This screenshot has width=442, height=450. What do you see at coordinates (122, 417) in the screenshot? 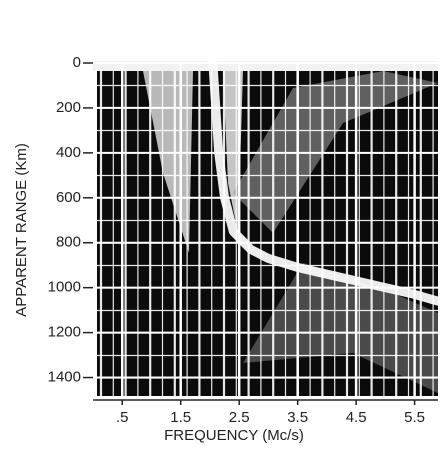
I see `x-tick-label: .5` at bounding box center [122, 417].